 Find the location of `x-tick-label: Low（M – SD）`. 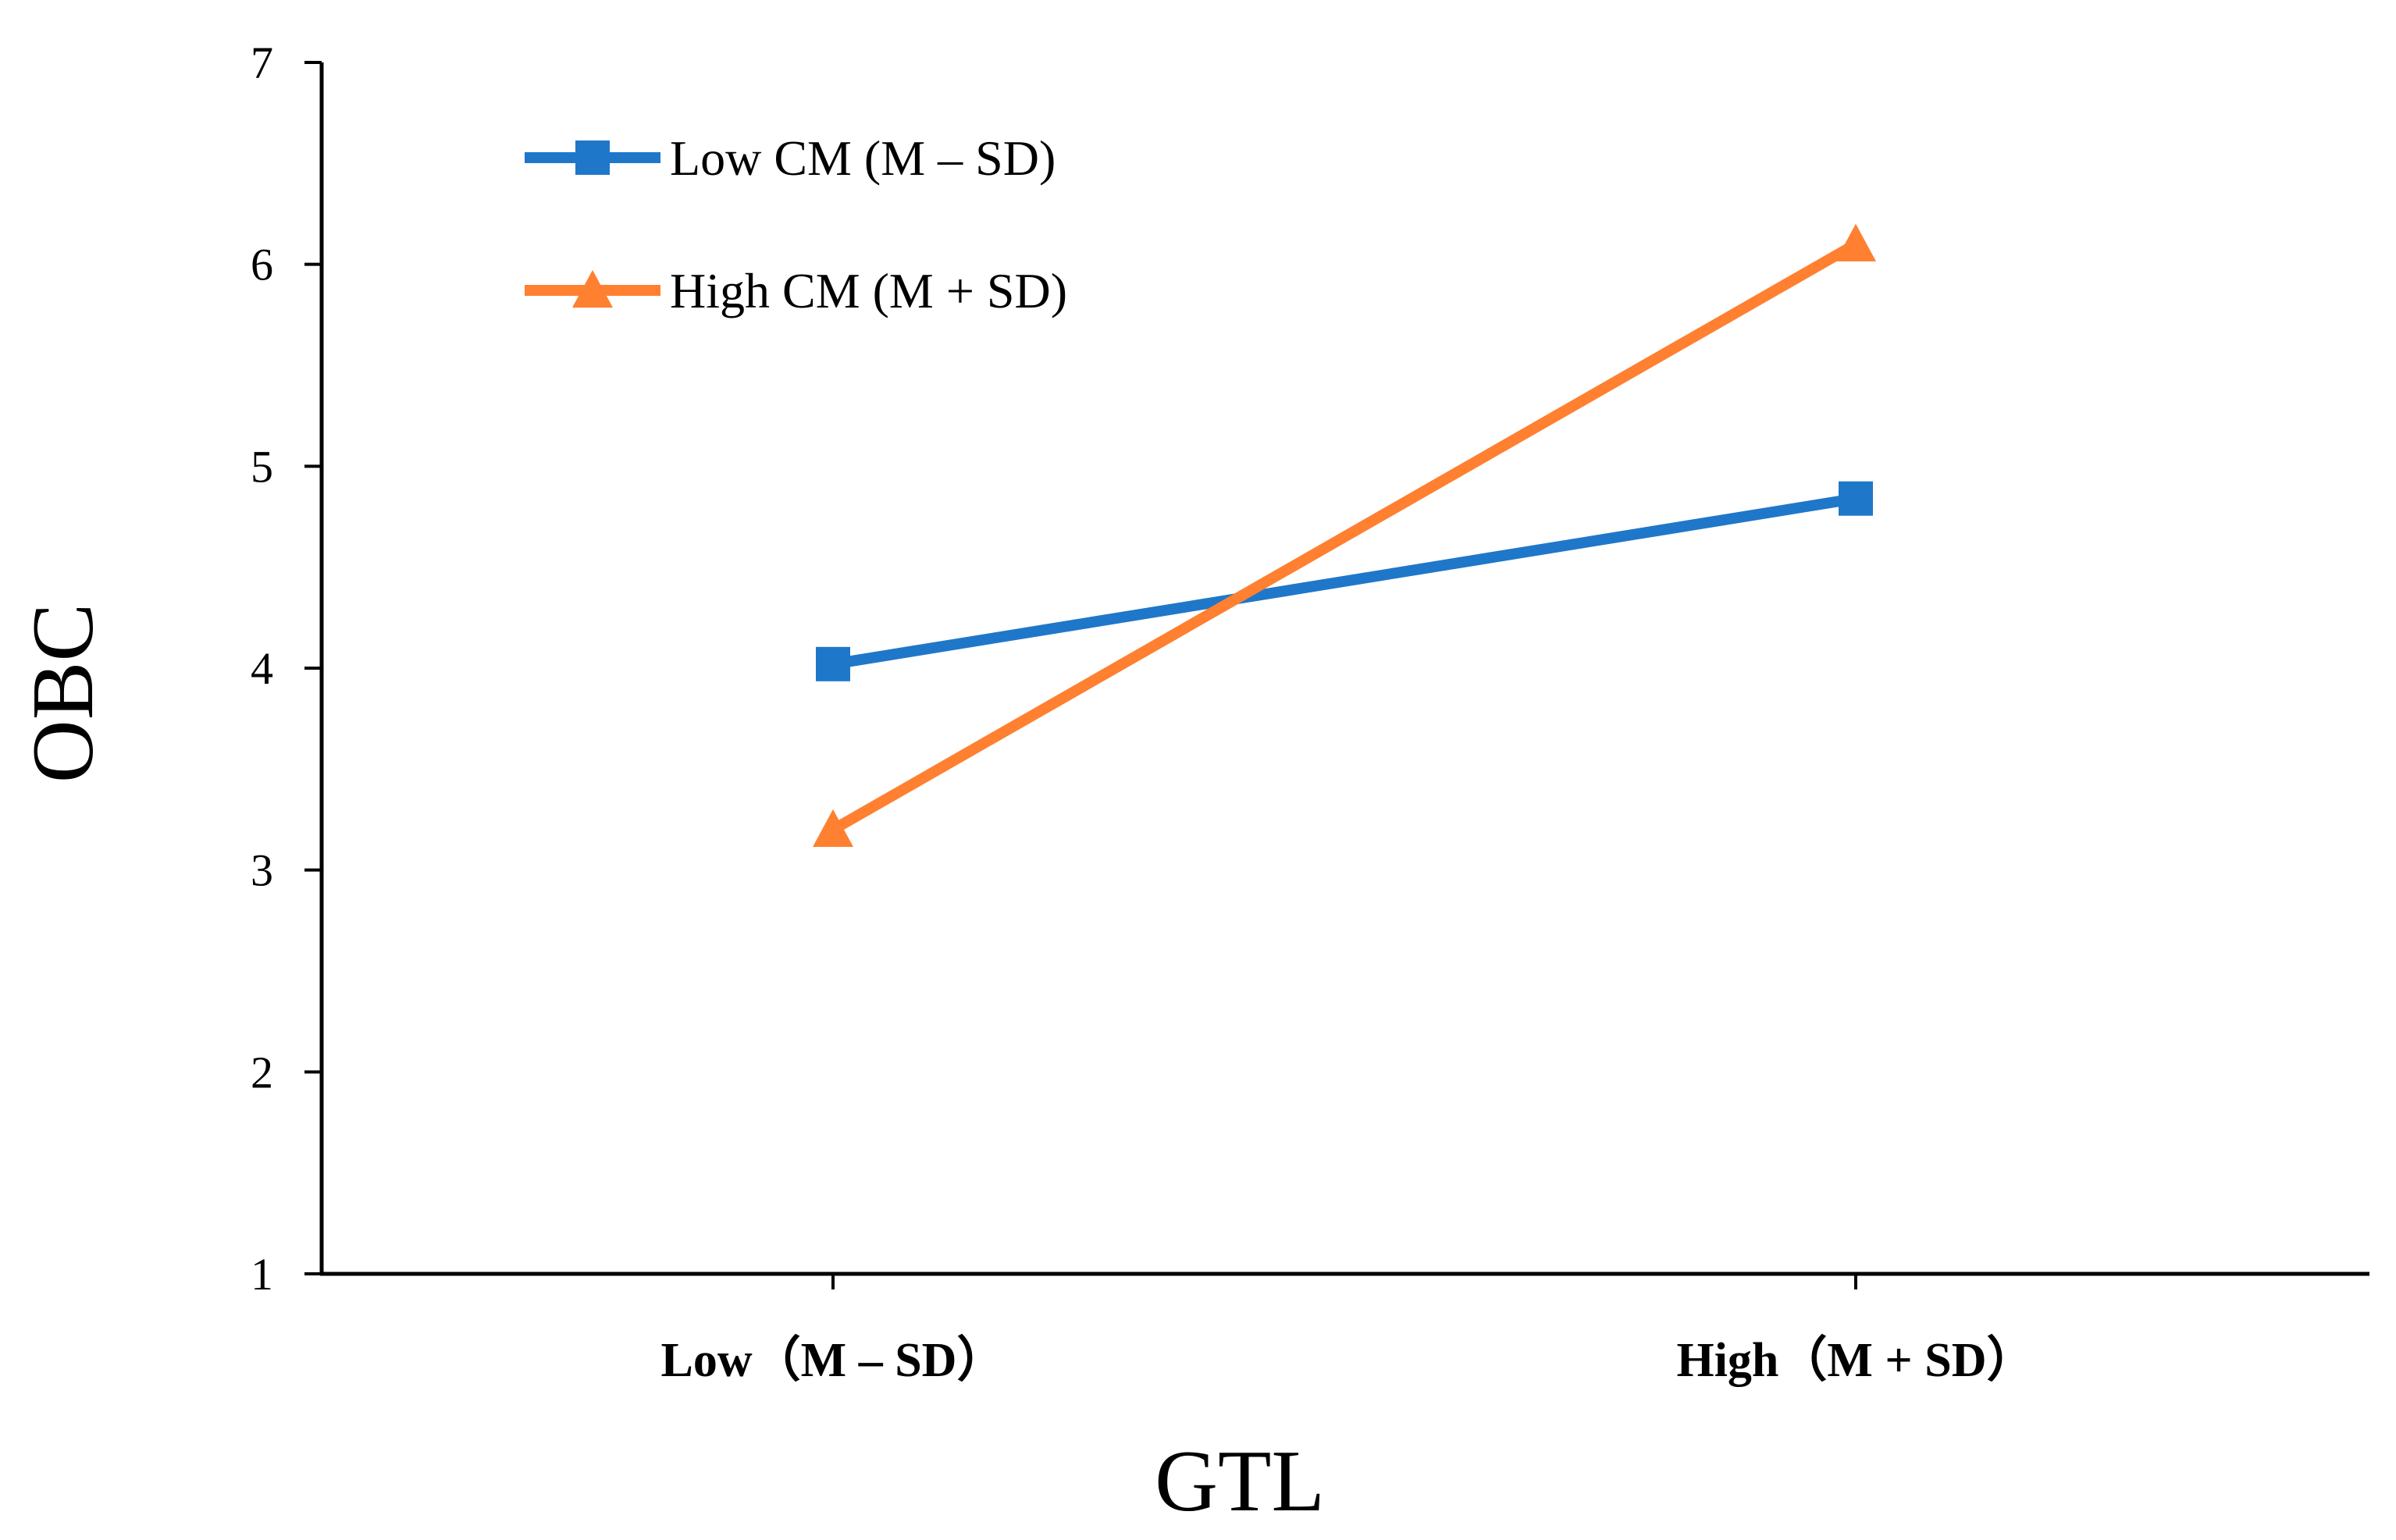

x-tick-label: Low（M – SD） is located at coordinates (834, 1359).